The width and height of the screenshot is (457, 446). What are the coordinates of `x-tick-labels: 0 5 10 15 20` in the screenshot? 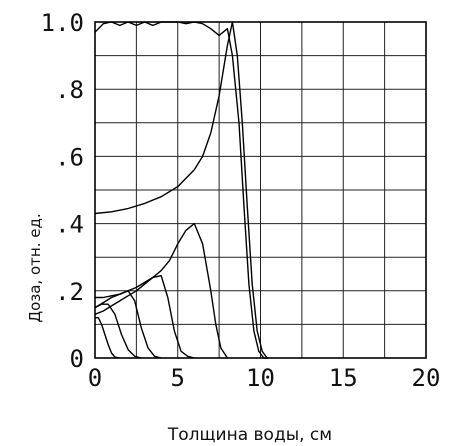 It's located at (264, 378).